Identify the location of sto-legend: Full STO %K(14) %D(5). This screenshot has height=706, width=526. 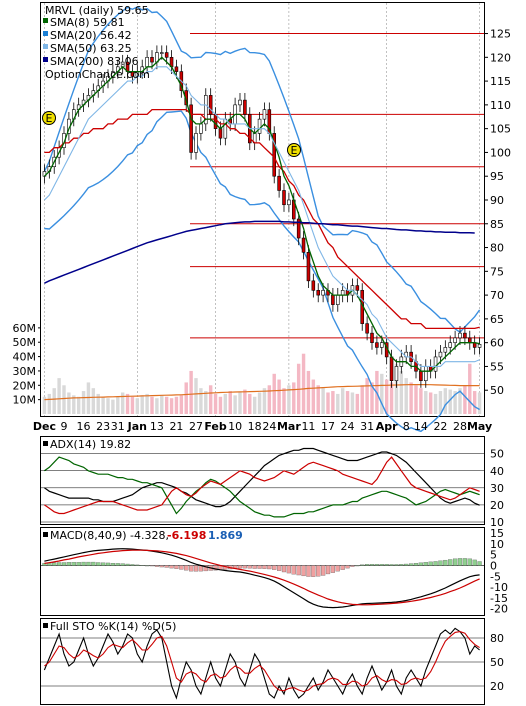
(109, 626).